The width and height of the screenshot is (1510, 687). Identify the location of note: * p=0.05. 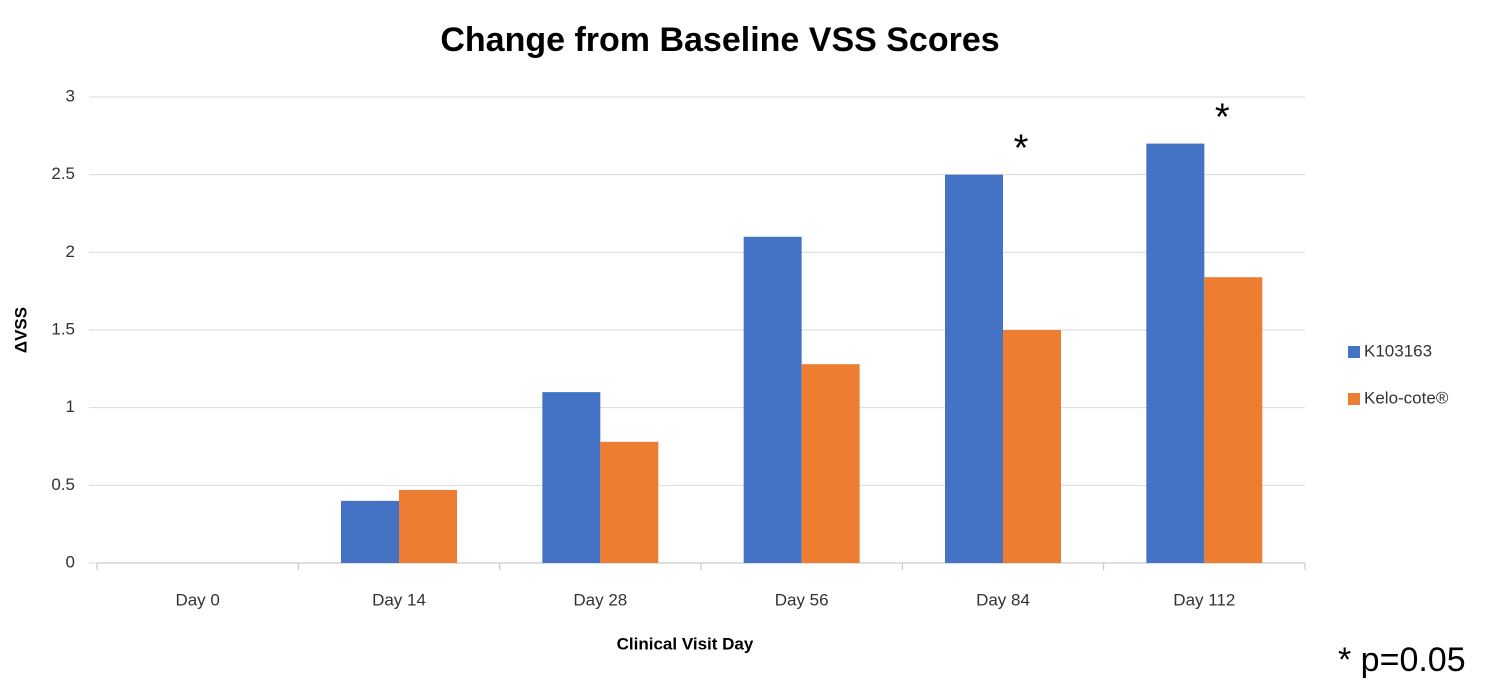
(1402, 660).